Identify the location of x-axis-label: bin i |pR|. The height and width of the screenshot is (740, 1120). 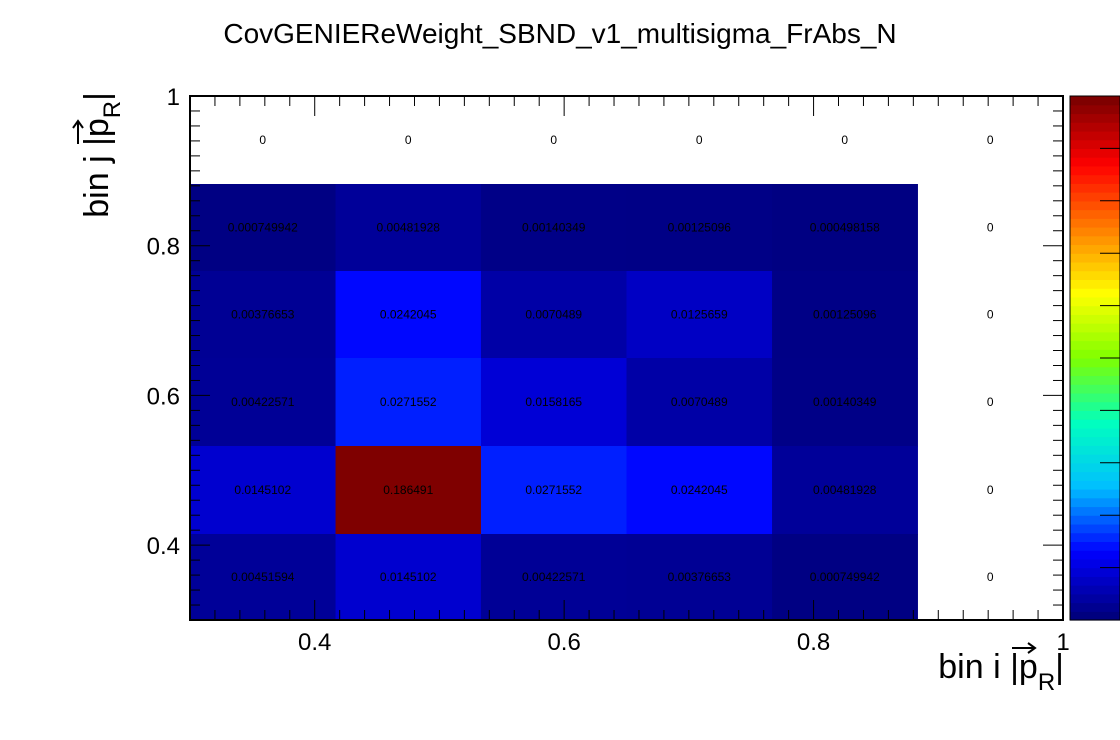
(1001, 669).